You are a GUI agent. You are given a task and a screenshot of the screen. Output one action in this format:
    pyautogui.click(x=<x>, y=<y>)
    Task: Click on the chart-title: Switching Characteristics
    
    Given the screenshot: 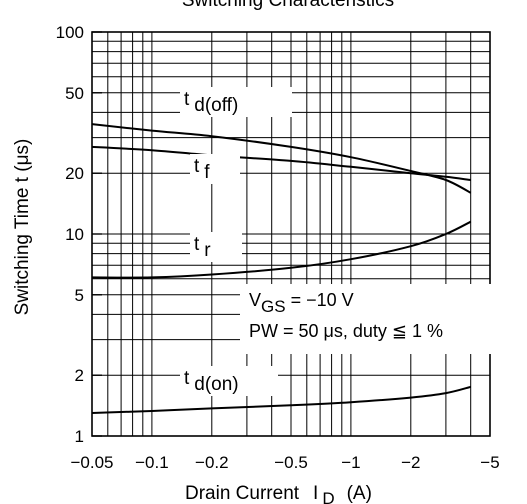 What is the action you would take?
    pyautogui.click(x=288, y=5)
    